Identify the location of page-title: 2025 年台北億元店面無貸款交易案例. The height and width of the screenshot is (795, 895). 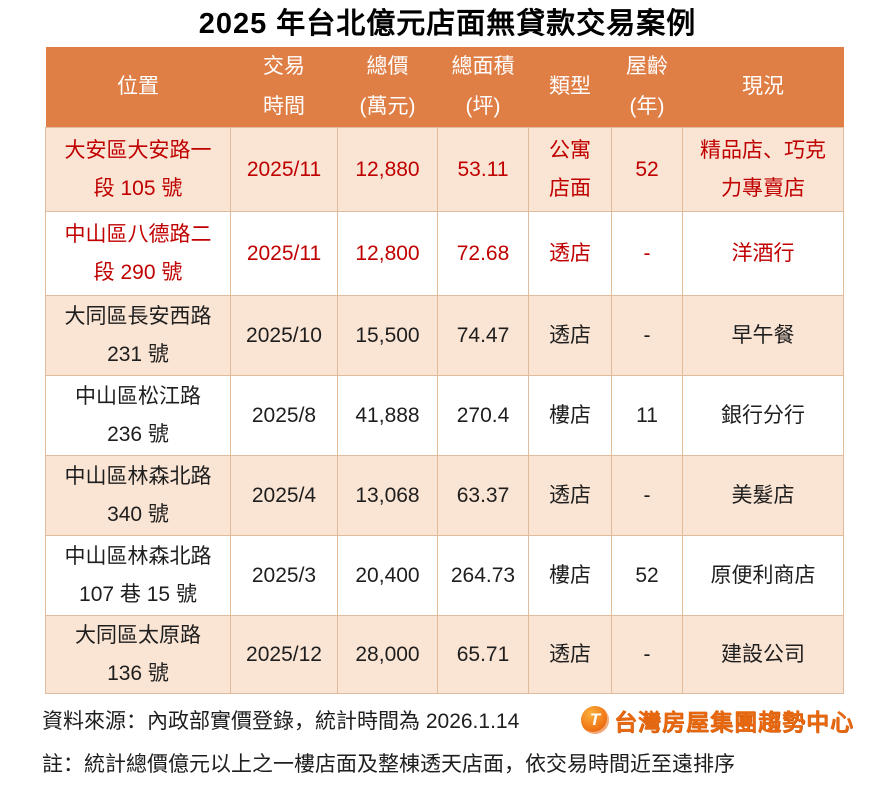
(447, 24).